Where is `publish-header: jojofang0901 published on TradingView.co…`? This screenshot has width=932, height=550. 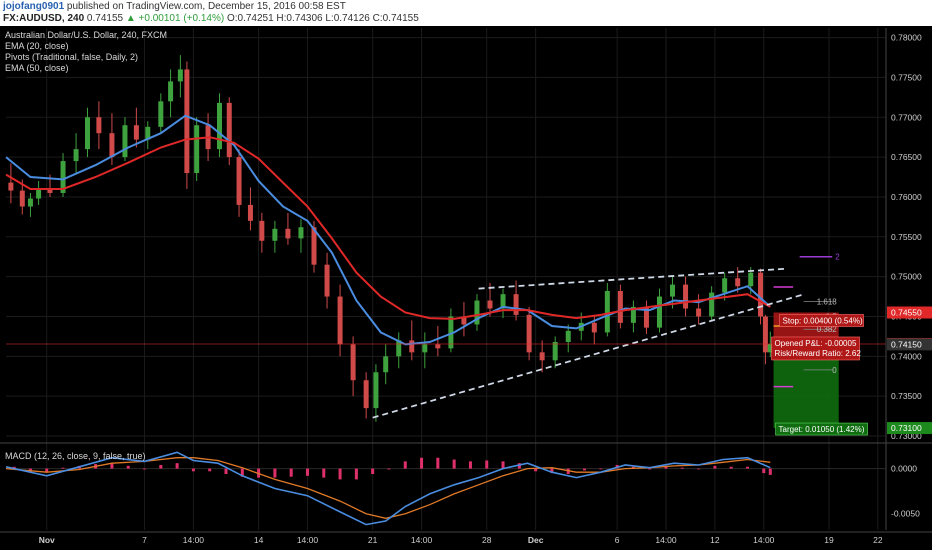
publish-header: jojofang0901 published on TradingView.co… is located at coordinates (466, 13).